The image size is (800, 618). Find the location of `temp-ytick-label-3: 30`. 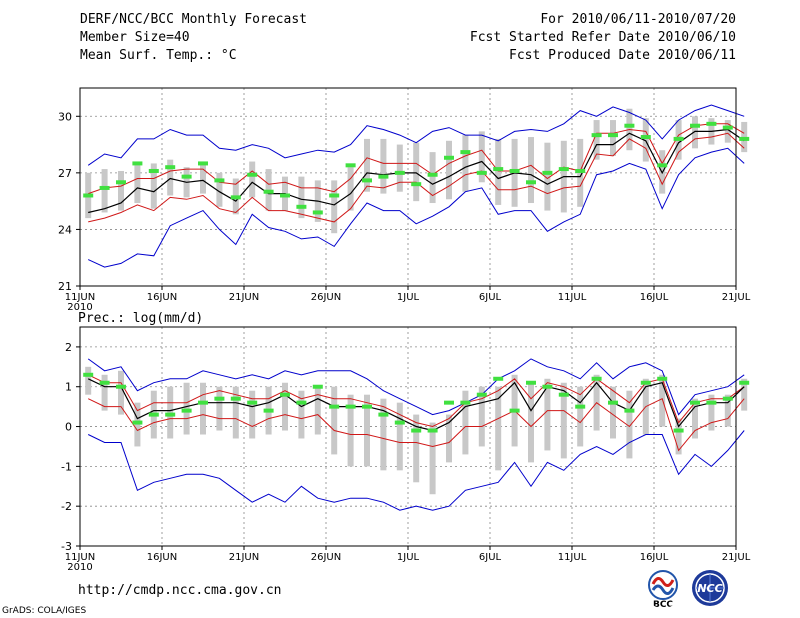

temp-ytick-label-3: 30 is located at coordinates (65, 116).